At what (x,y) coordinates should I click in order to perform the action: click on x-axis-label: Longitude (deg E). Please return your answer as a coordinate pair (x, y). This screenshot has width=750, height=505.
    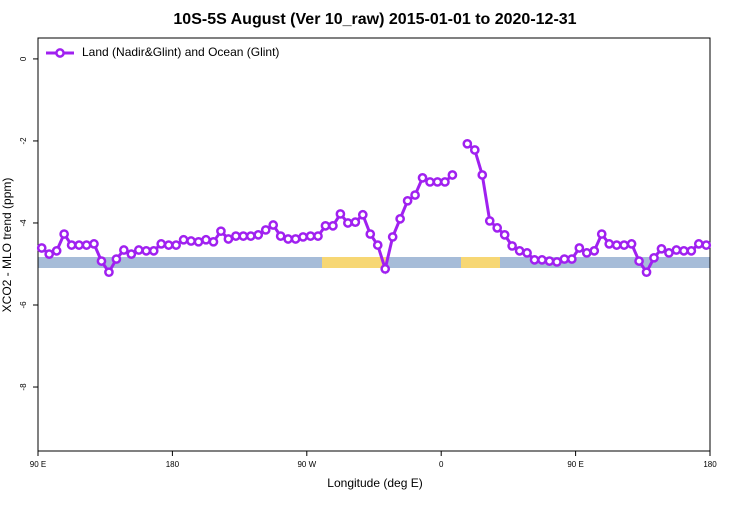
    Looking at the image, I should click on (374, 483).